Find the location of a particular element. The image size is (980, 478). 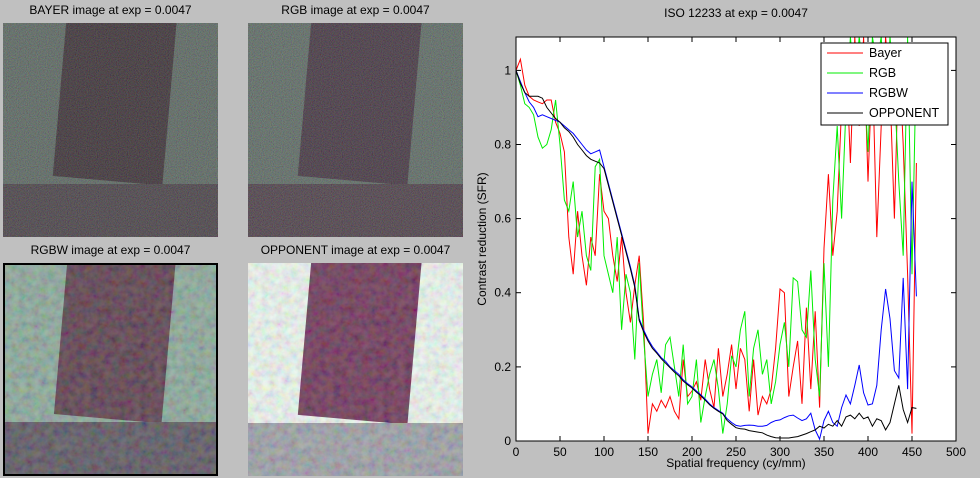

y-tick-label: 1 is located at coordinates (507, 70).